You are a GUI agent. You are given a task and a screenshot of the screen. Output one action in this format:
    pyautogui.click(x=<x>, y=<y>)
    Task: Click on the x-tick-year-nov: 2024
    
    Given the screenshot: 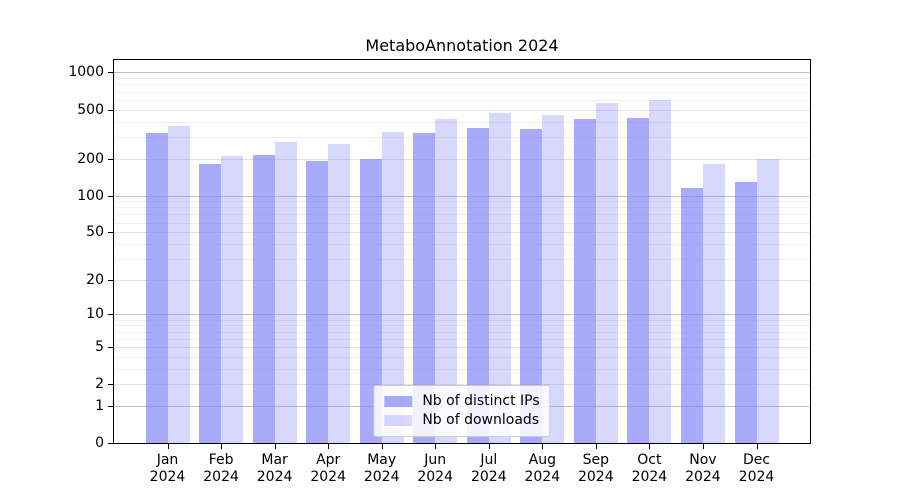 What is the action you would take?
    pyautogui.click(x=703, y=477)
    